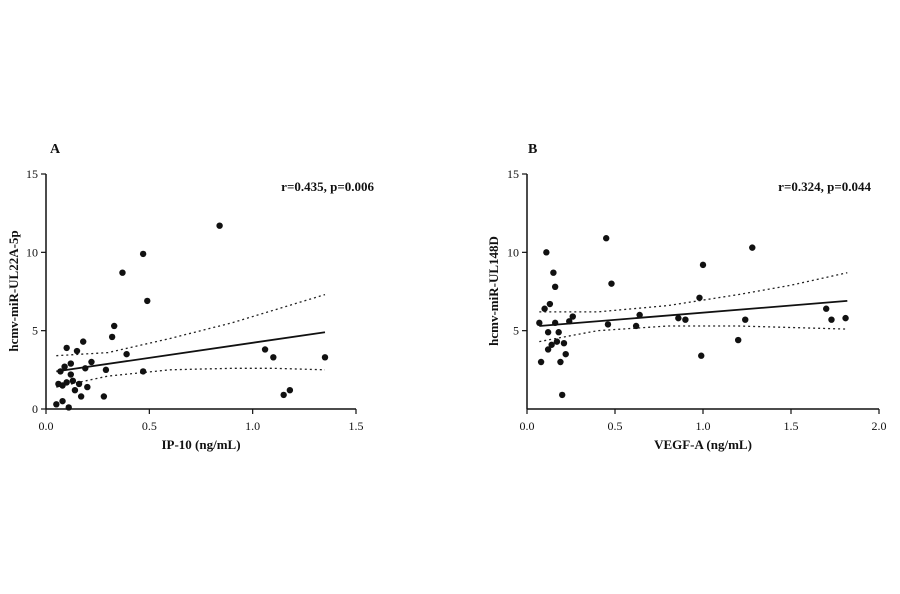 The height and width of the screenshot is (594, 900). I want to click on y-tick-label: 15, so click(32, 174).